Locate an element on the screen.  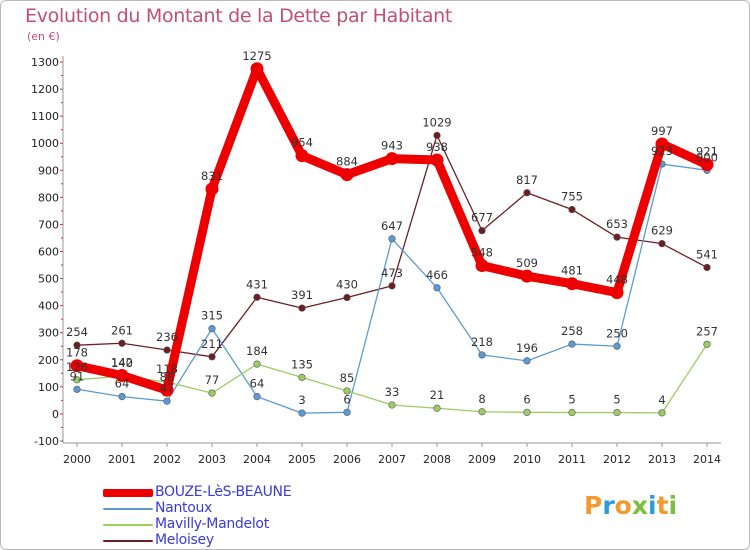
data-label: 261 is located at coordinates (122, 330).